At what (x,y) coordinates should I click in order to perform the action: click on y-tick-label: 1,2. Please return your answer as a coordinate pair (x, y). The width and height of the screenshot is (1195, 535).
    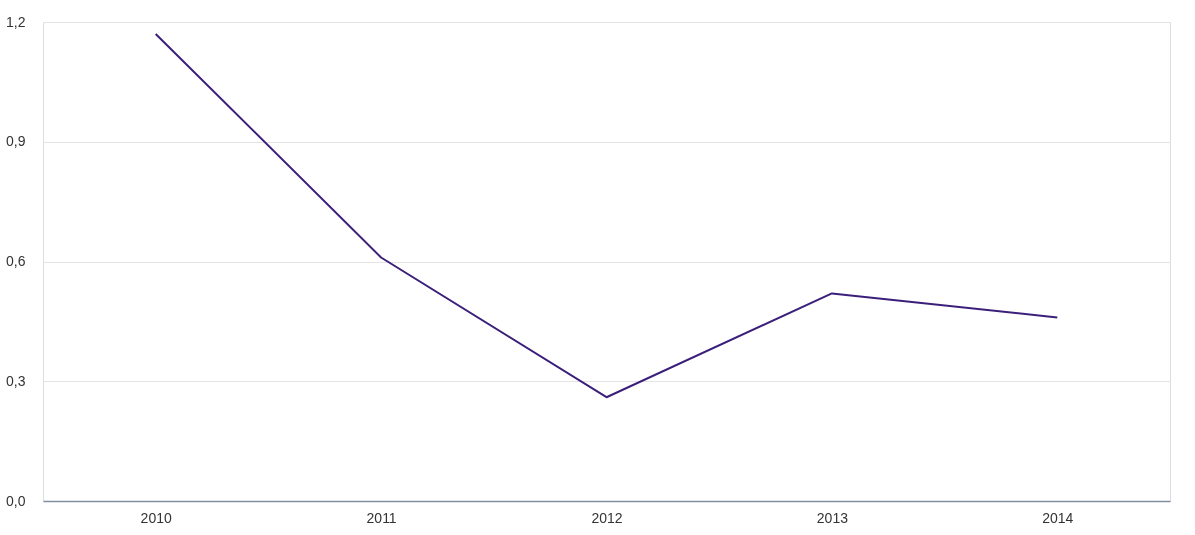
    Looking at the image, I should click on (16, 21).